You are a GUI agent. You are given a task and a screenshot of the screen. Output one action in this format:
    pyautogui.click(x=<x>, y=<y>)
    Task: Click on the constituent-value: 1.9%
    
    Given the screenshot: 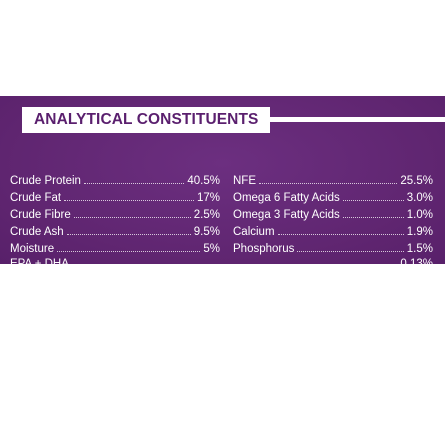 What is the action you would take?
    pyautogui.click(x=419, y=232)
    